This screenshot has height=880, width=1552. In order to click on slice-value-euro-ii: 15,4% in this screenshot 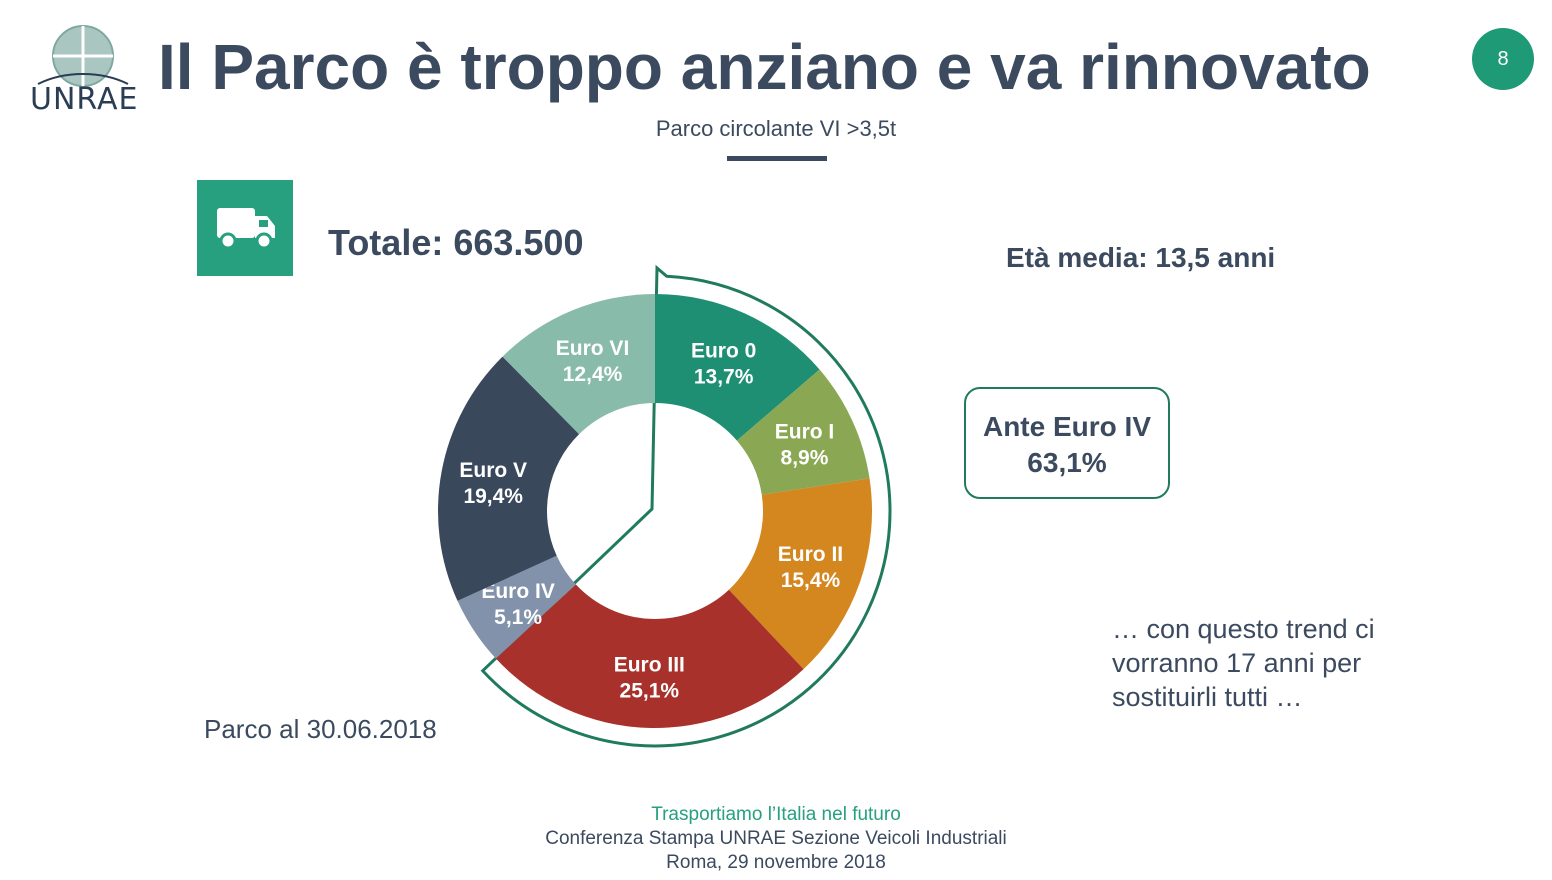, I will do `click(811, 580)`.